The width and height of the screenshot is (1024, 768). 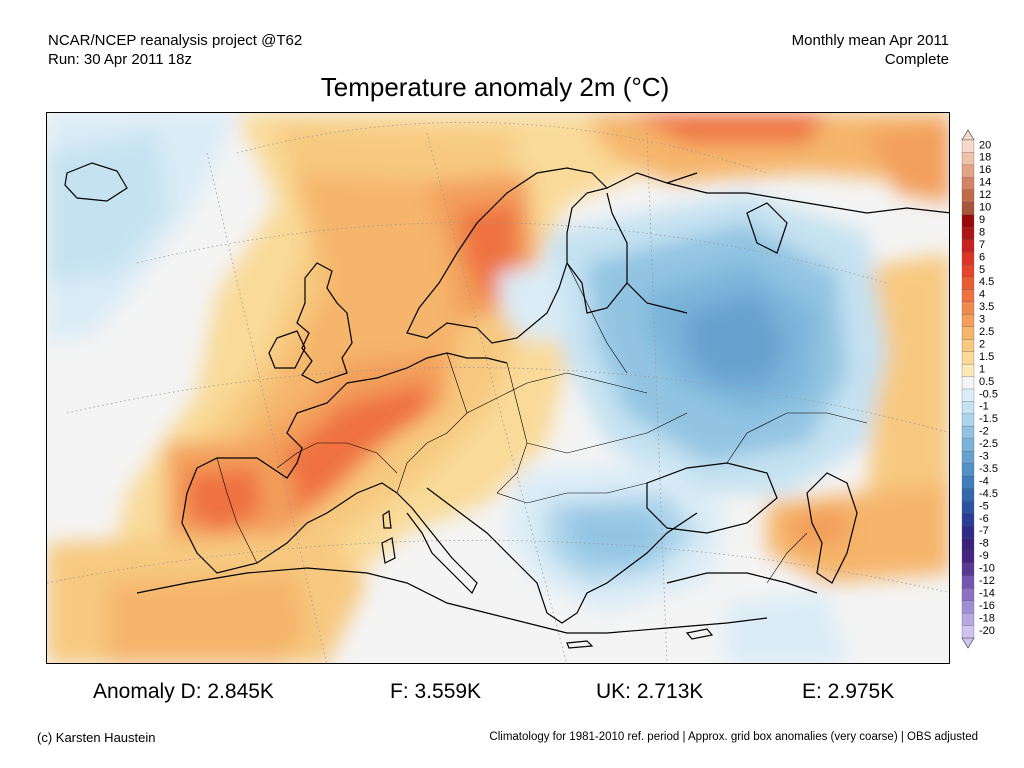 I want to click on legend-label: 8, so click(x=982, y=232).